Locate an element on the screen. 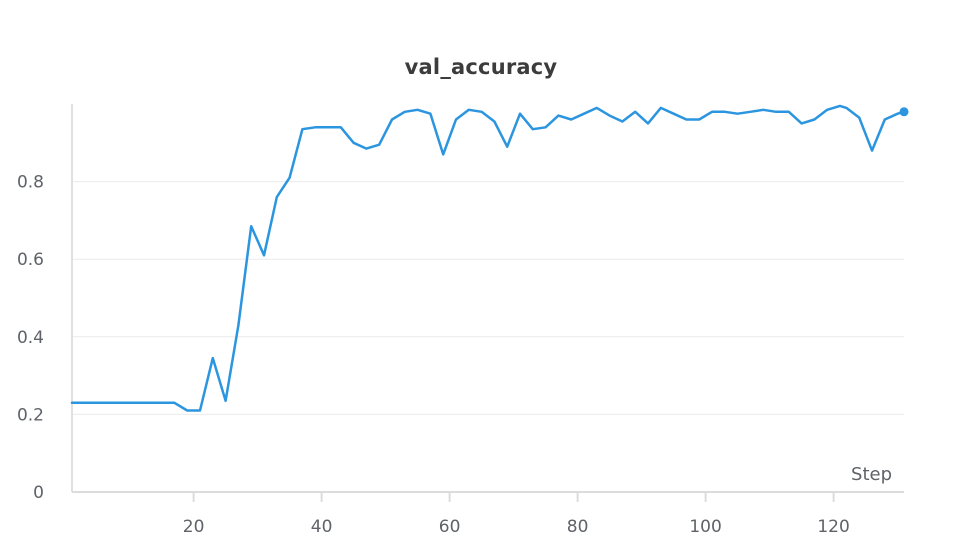  x-tick-label: 120 is located at coordinates (833, 527).